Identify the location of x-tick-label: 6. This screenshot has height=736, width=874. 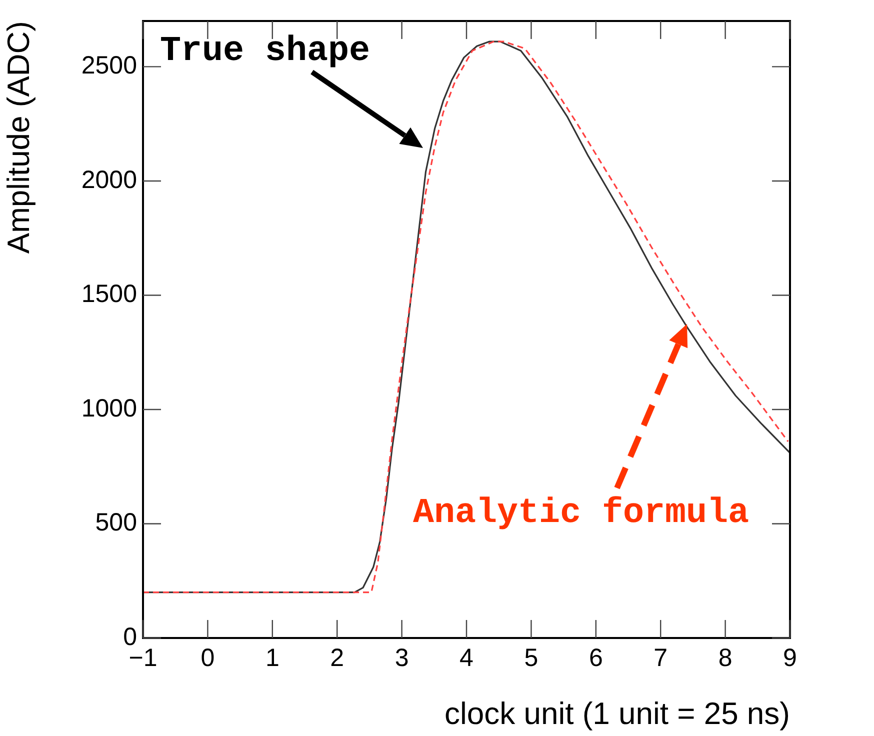
(595, 658).